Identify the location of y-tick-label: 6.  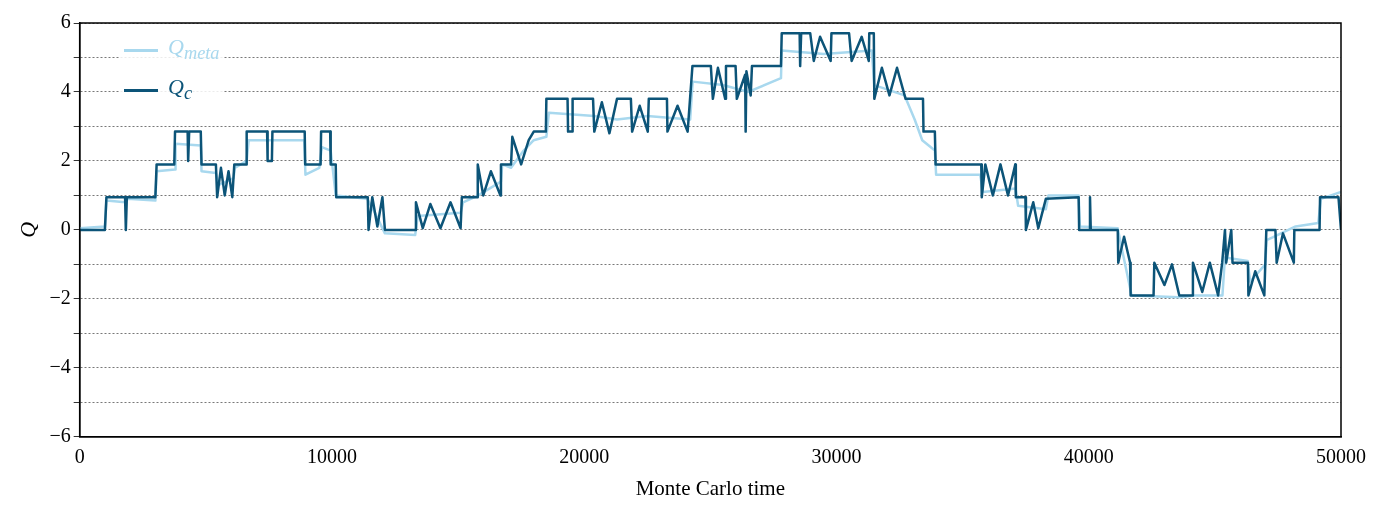
(65, 21).